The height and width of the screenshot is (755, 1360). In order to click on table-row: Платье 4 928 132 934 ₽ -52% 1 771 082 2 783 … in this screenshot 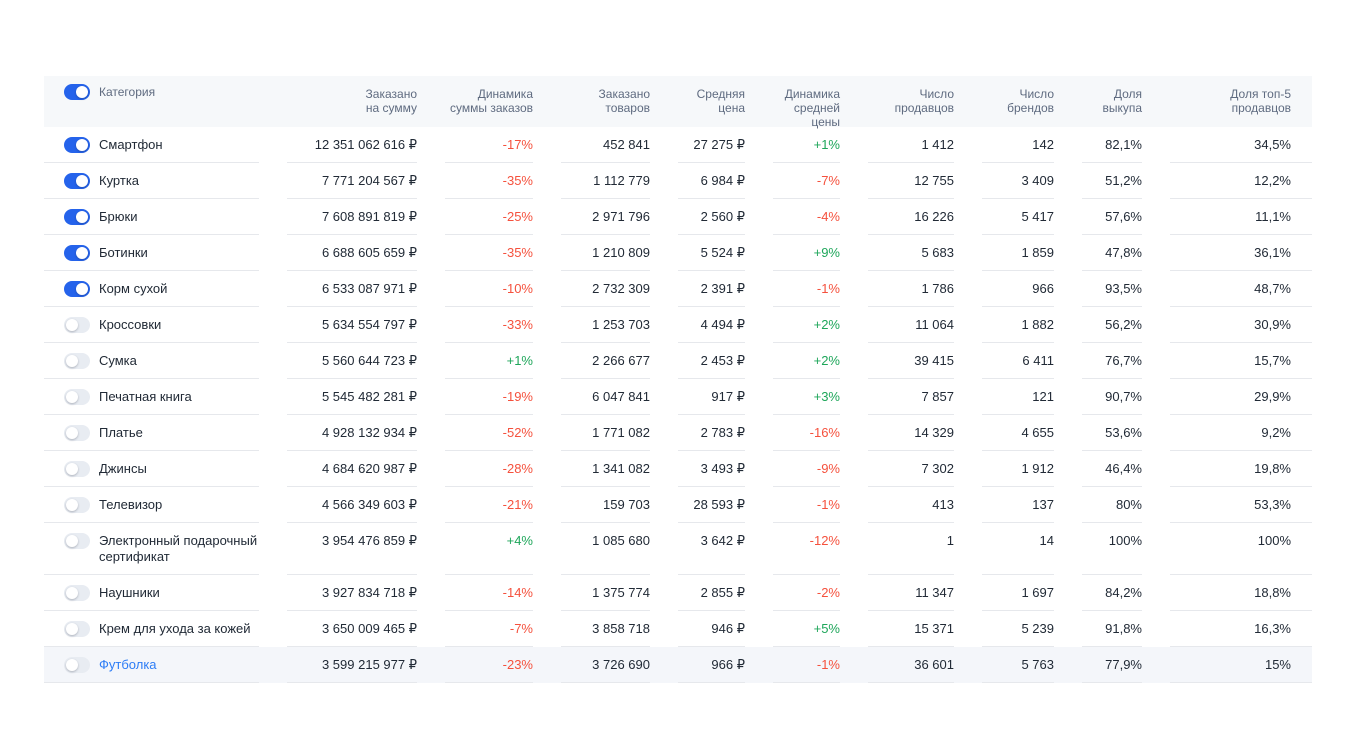, I will do `click(678, 433)`.